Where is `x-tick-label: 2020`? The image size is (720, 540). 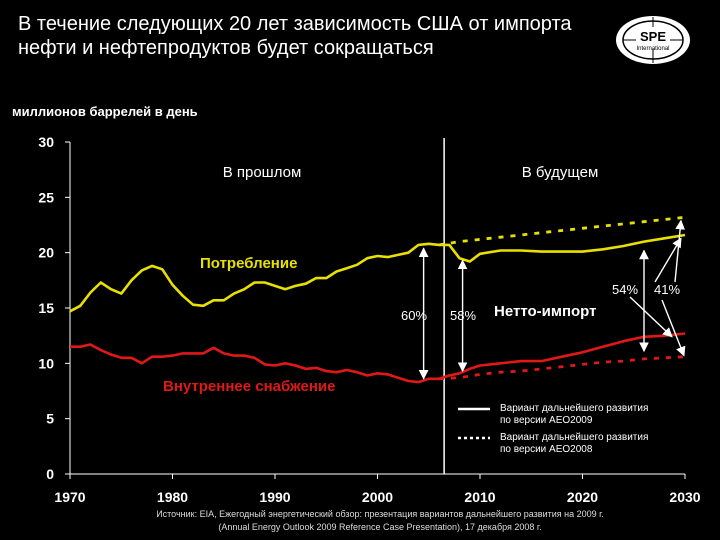 x-tick-label: 2020 is located at coordinates (582, 497).